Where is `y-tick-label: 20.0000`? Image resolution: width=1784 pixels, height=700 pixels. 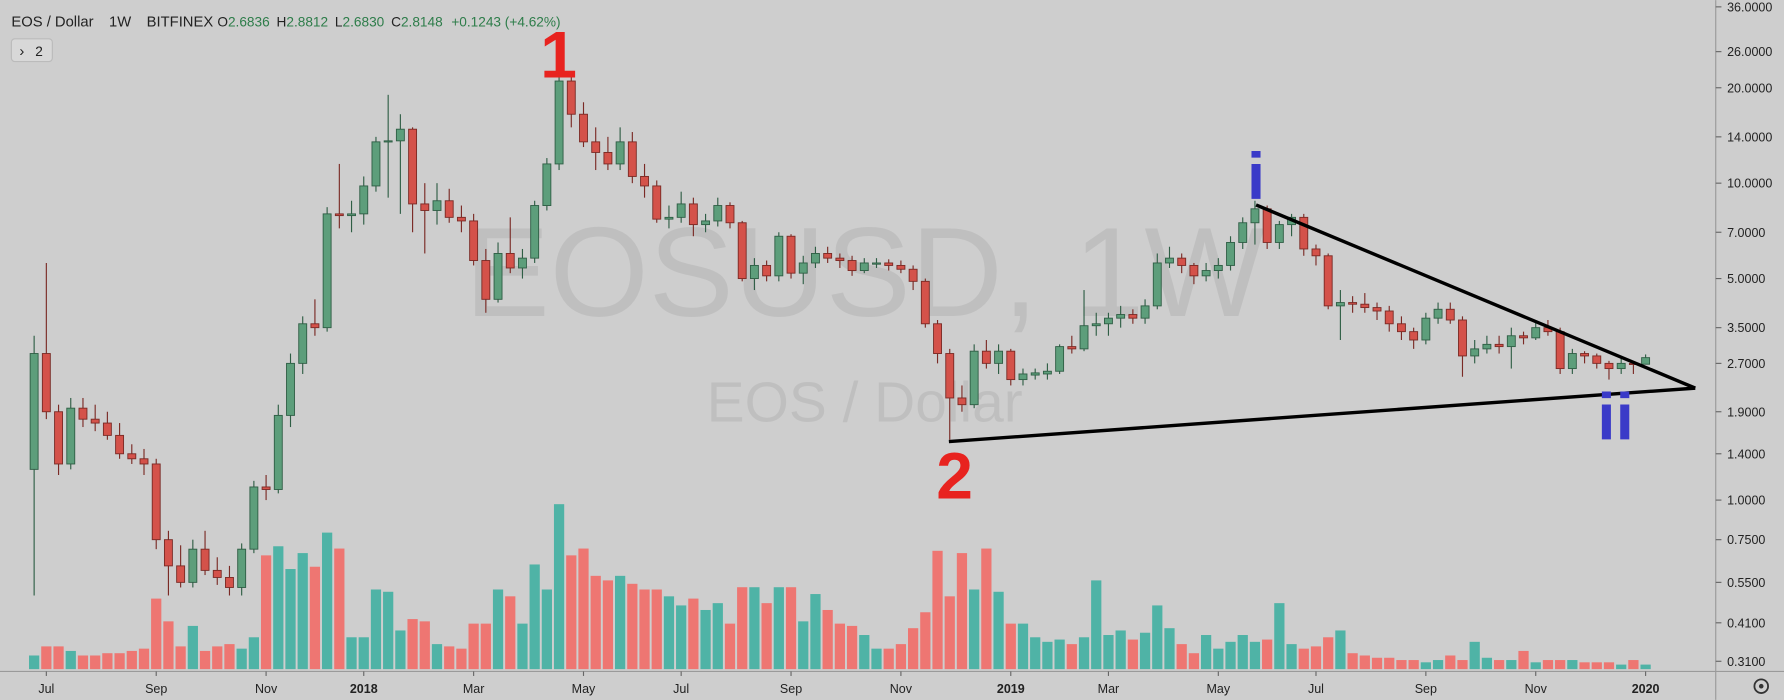
y-tick-label: 20.0000 is located at coordinates (1749, 88).